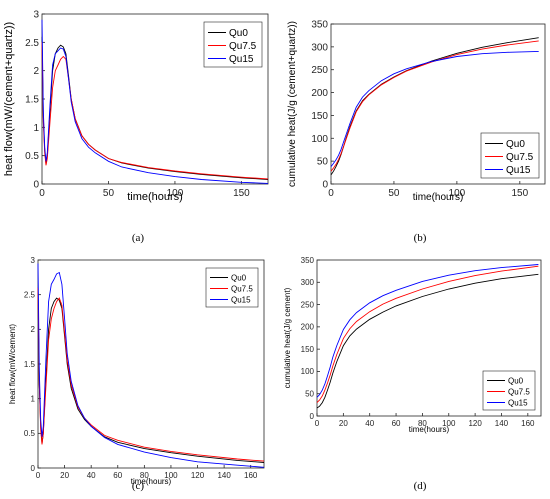 The height and width of the screenshot is (499, 550). What do you see at coordinates (38, 475) in the screenshot?
I see `x-tick-label-c: 0` at bounding box center [38, 475].